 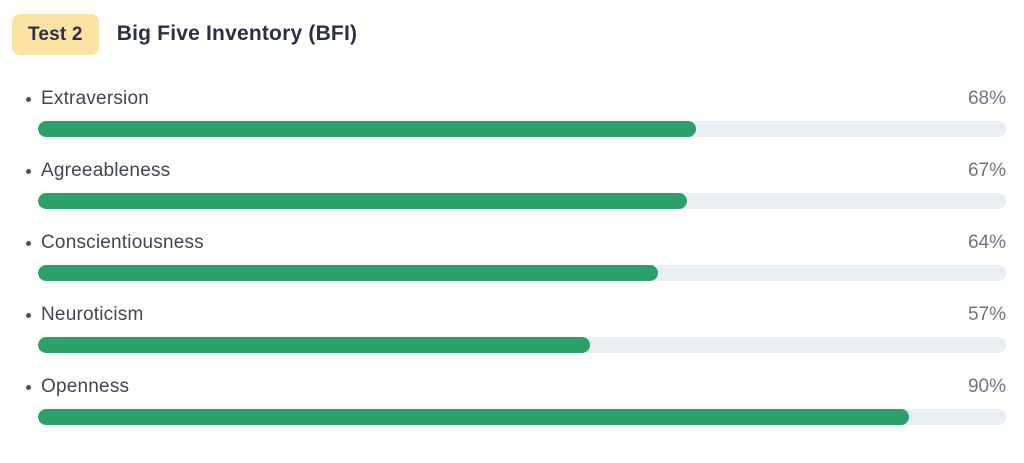 I want to click on trait-percent: 64%, so click(x=986, y=242).